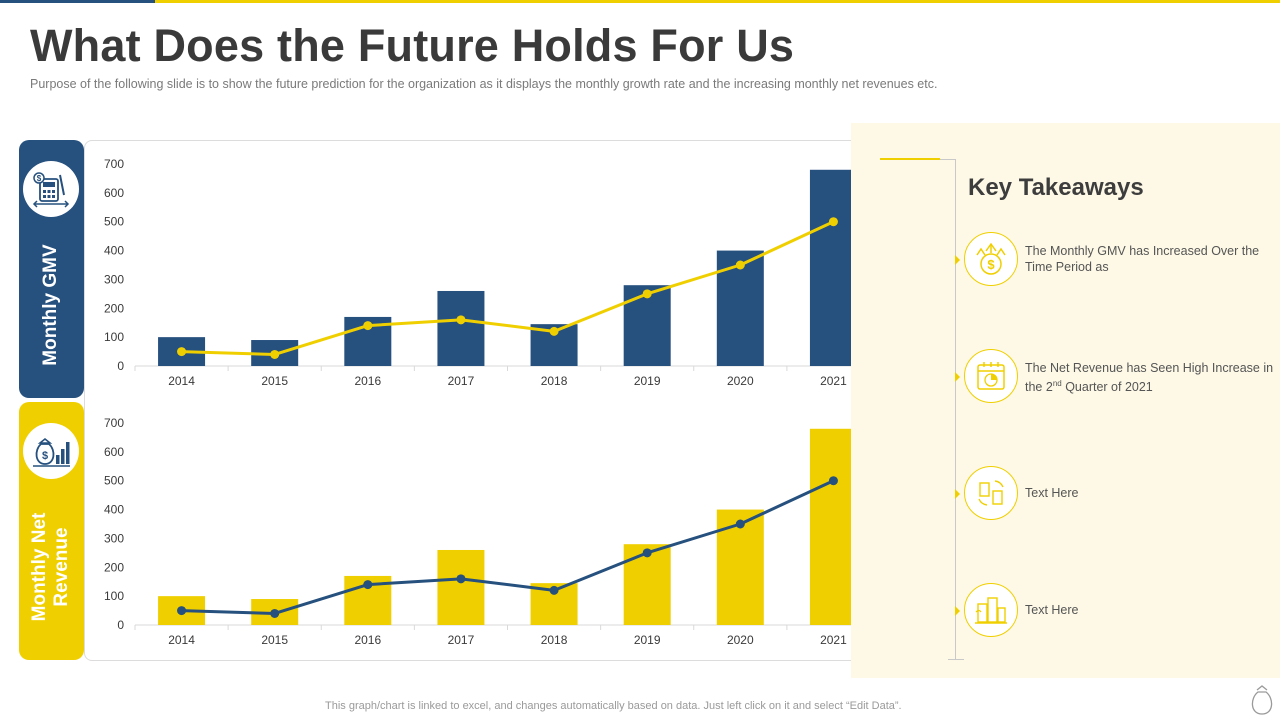 The width and height of the screenshot is (1280, 720). What do you see at coordinates (1107, 387) in the screenshot?
I see `takeaway-text-part: Quarter of 2021` at bounding box center [1107, 387].